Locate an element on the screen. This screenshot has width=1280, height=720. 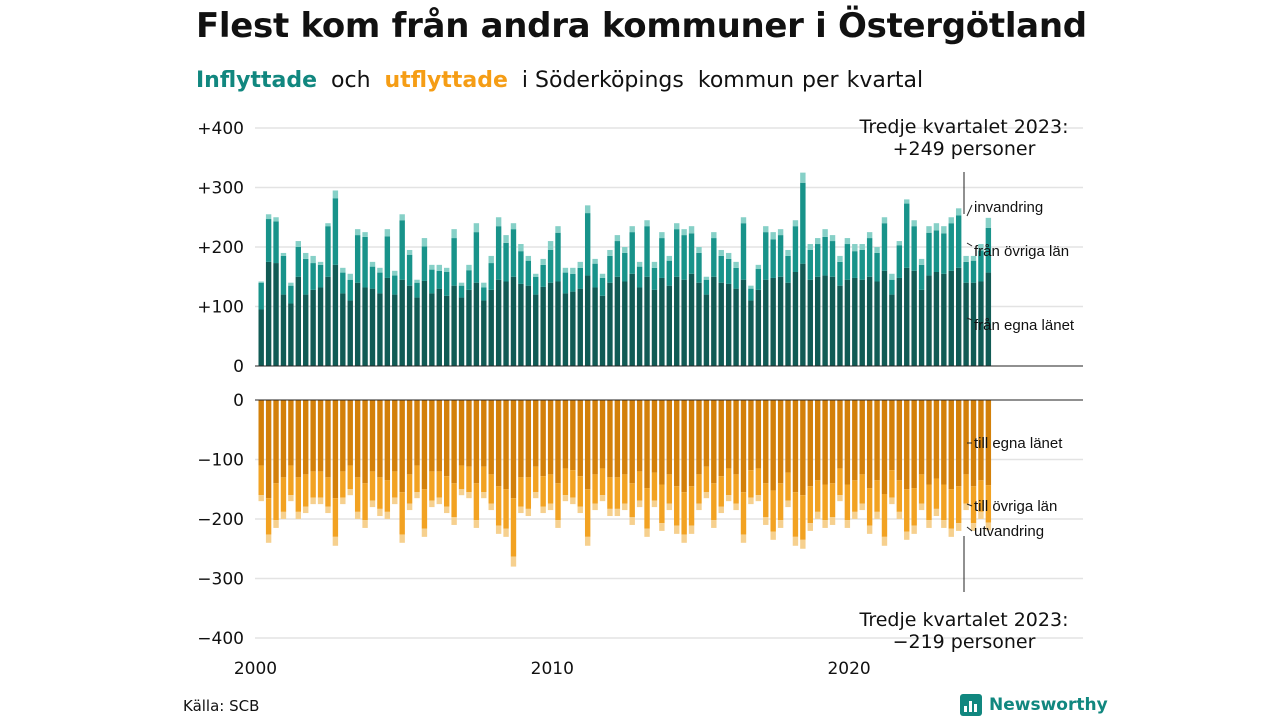
y-tick-label-top: +100 is located at coordinates (220, 308).